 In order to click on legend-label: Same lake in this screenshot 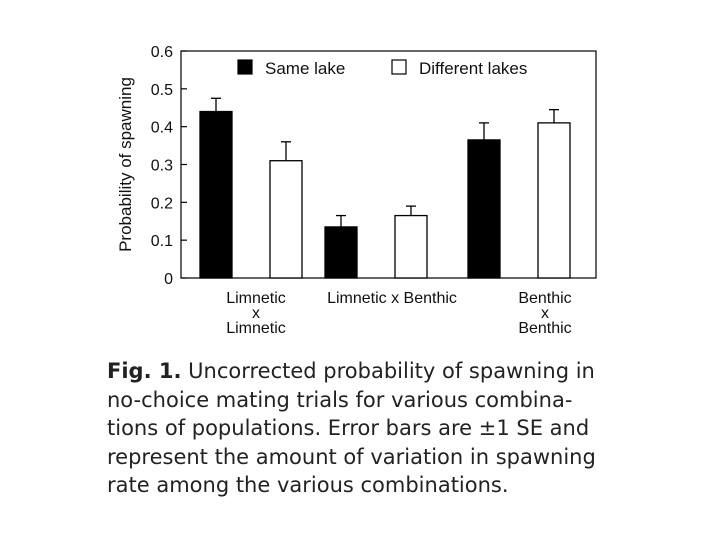, I will do `click(305, 68)`.